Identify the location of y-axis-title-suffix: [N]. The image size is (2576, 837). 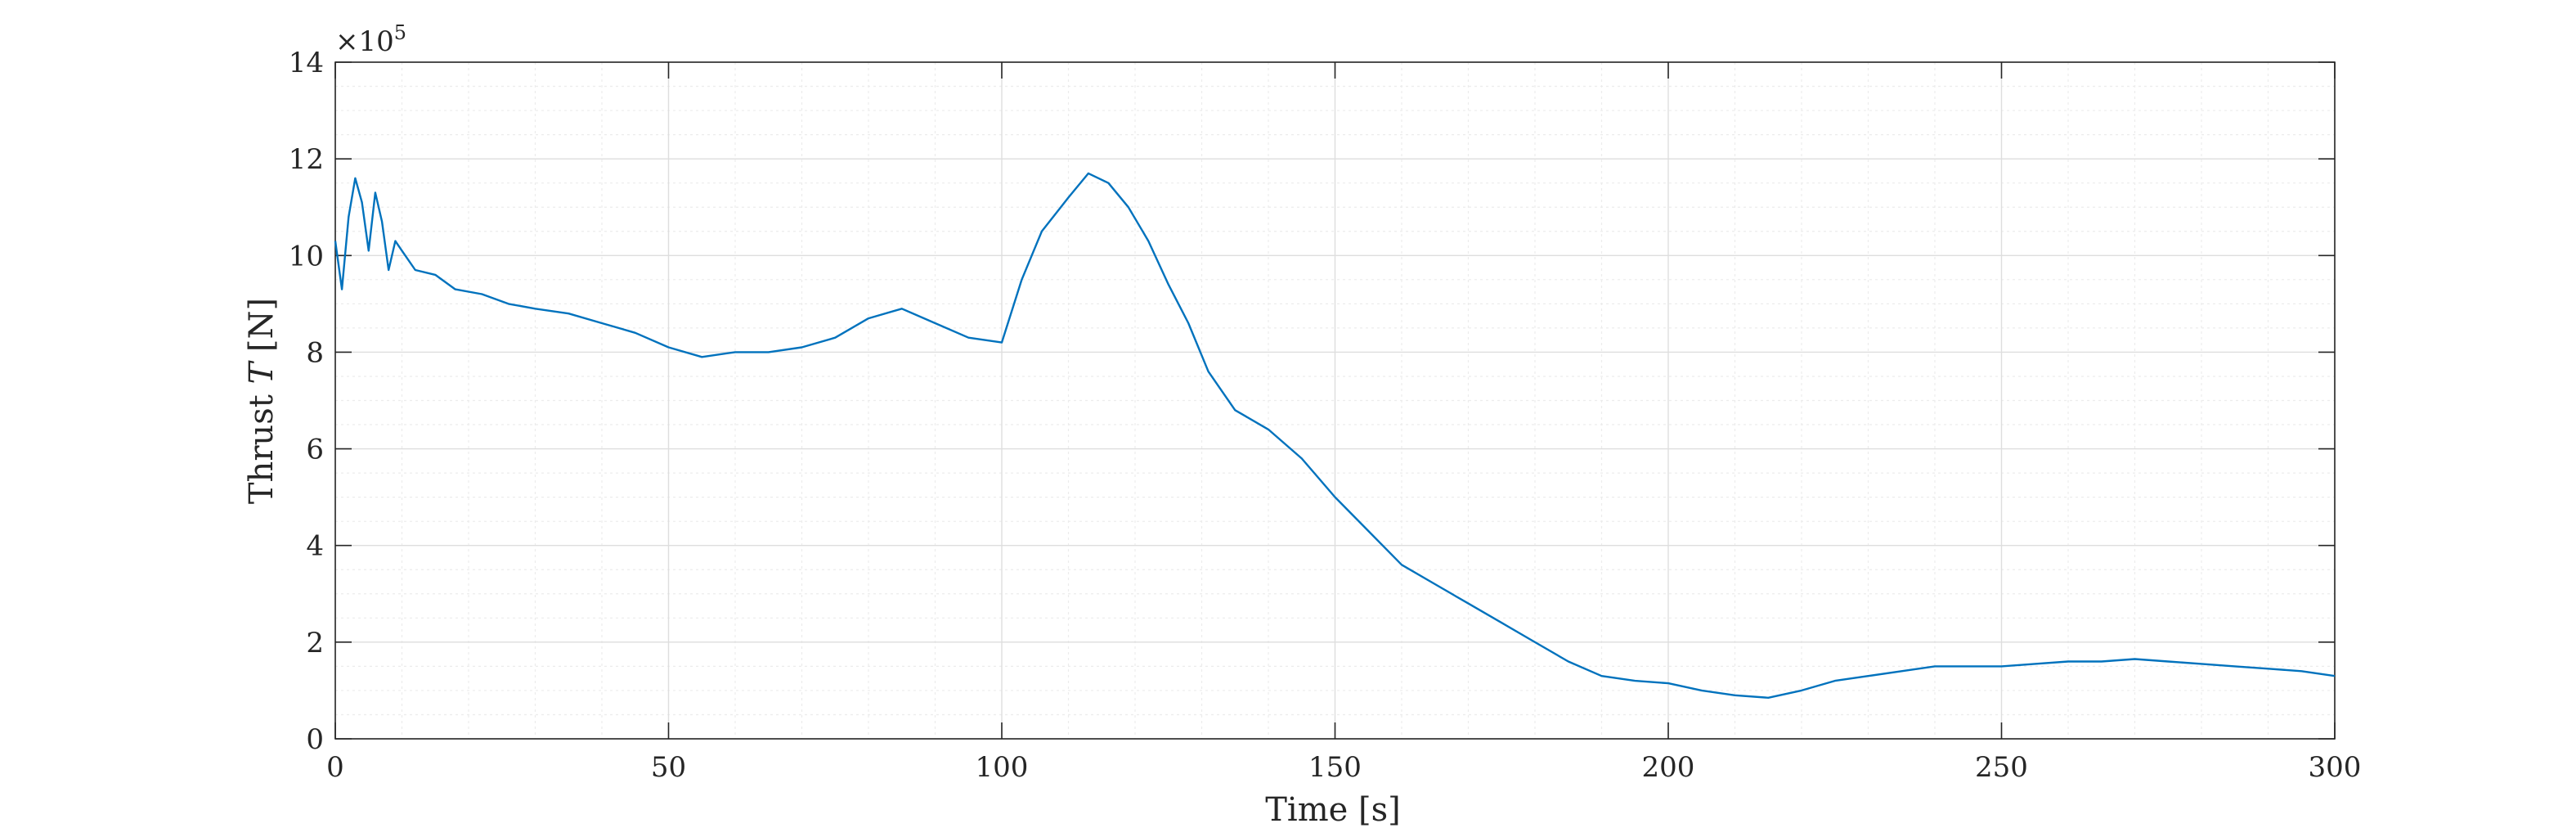
(261, 330).